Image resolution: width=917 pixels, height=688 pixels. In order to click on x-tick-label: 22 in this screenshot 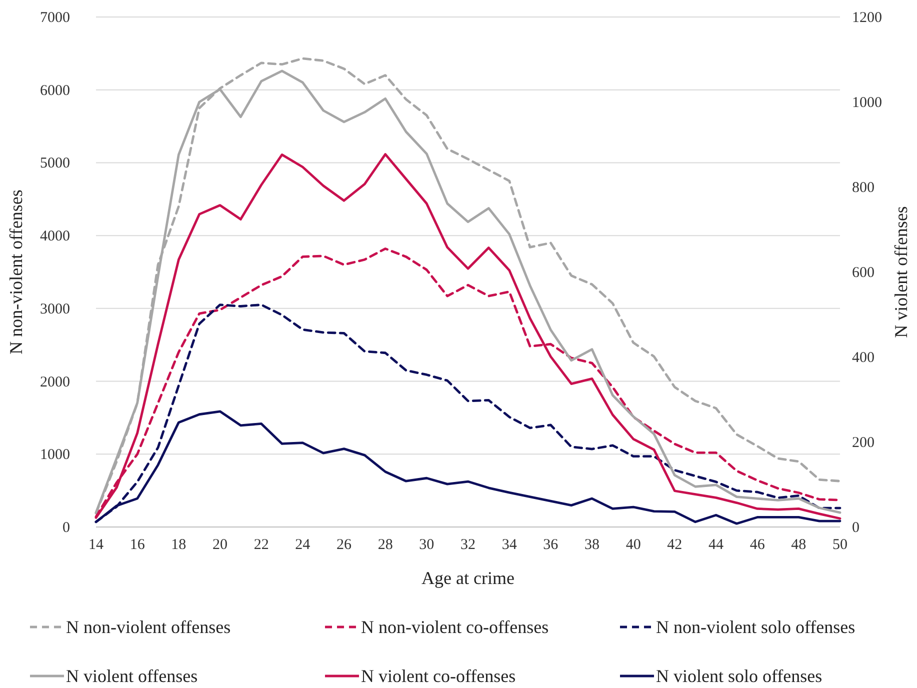, I will do `click(261, 545)`.